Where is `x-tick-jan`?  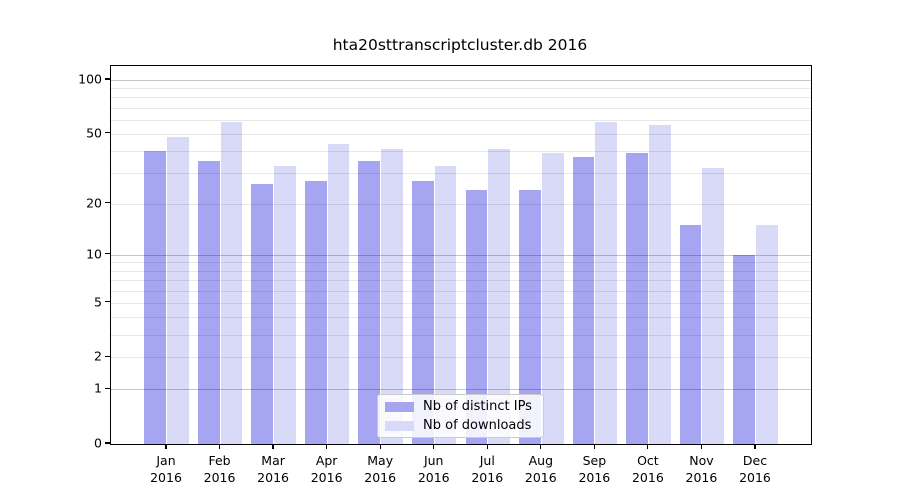 x-tick-jan is located at coordinates (166, 447).